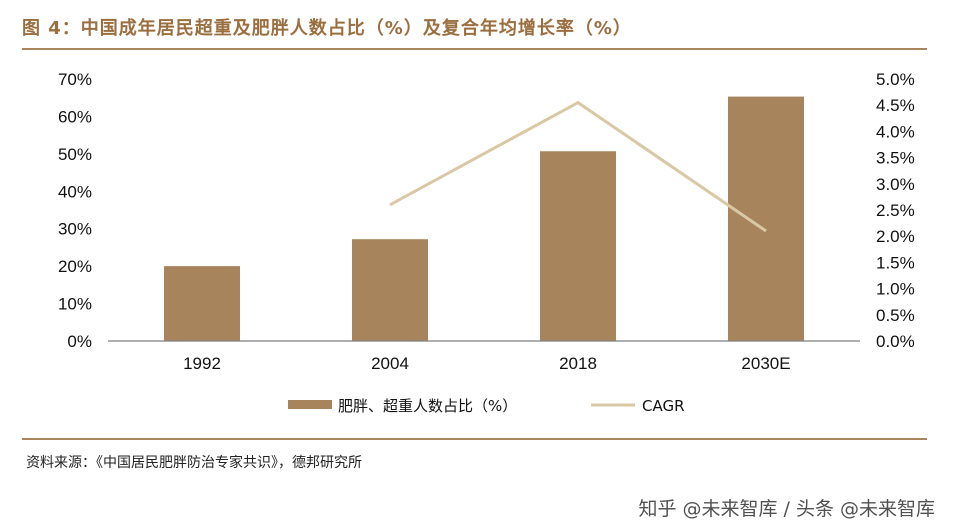  Describe the element at coordinates (75, 210) in the screenshot. I see `left-axis-ticks: 0% 10% 20% 30% 40% 50% 60% 70%` at that location.